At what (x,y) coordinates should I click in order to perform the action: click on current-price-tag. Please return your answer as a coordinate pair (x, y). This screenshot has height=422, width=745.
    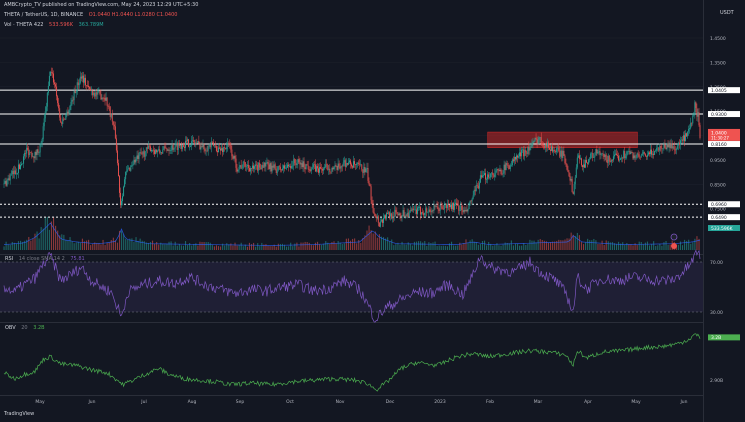
    Looking at the image, I should click on (724, 134).